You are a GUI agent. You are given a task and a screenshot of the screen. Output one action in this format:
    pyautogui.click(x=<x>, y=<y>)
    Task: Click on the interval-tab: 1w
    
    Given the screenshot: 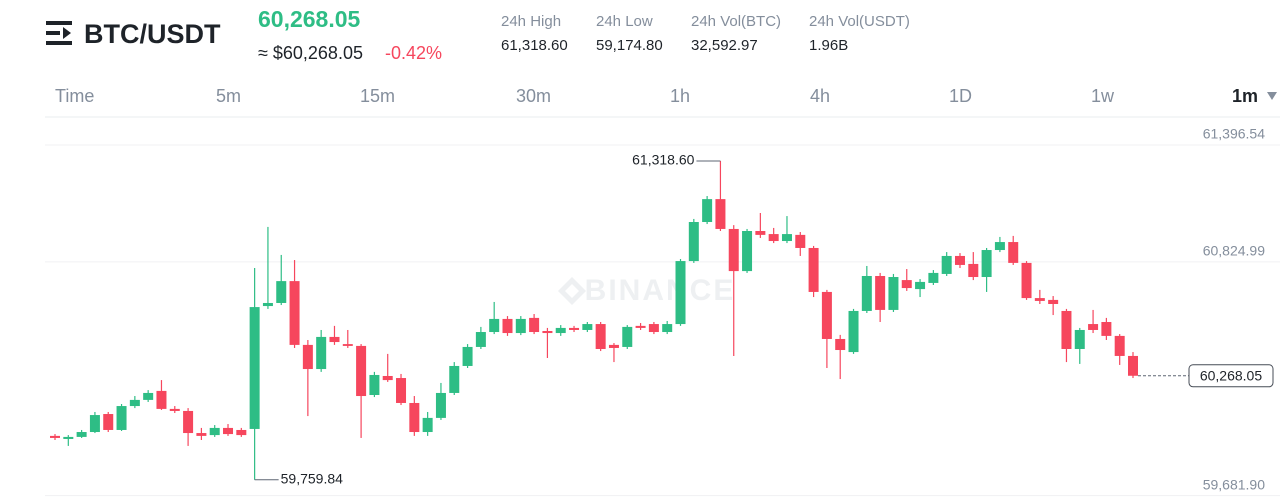 What is the action you would take?
    pyautogui.click(x=1103, y=96)
    